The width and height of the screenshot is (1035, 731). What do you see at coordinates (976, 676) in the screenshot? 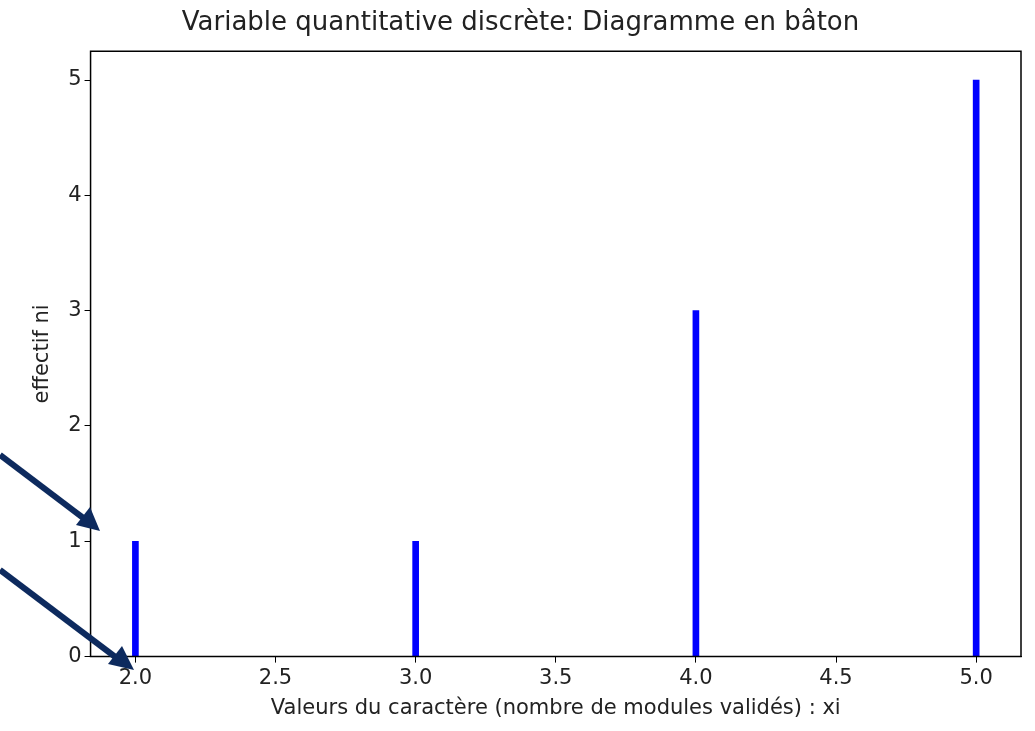
I see `x-tick-label: 5.0` at bounding box center [976, 676].